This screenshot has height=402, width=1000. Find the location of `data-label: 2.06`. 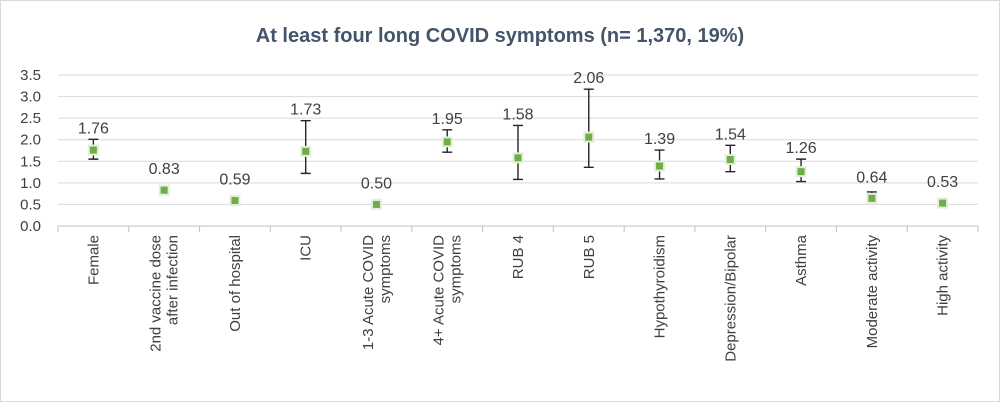

data-label: 2.06 is located at coordinates (588, 78).